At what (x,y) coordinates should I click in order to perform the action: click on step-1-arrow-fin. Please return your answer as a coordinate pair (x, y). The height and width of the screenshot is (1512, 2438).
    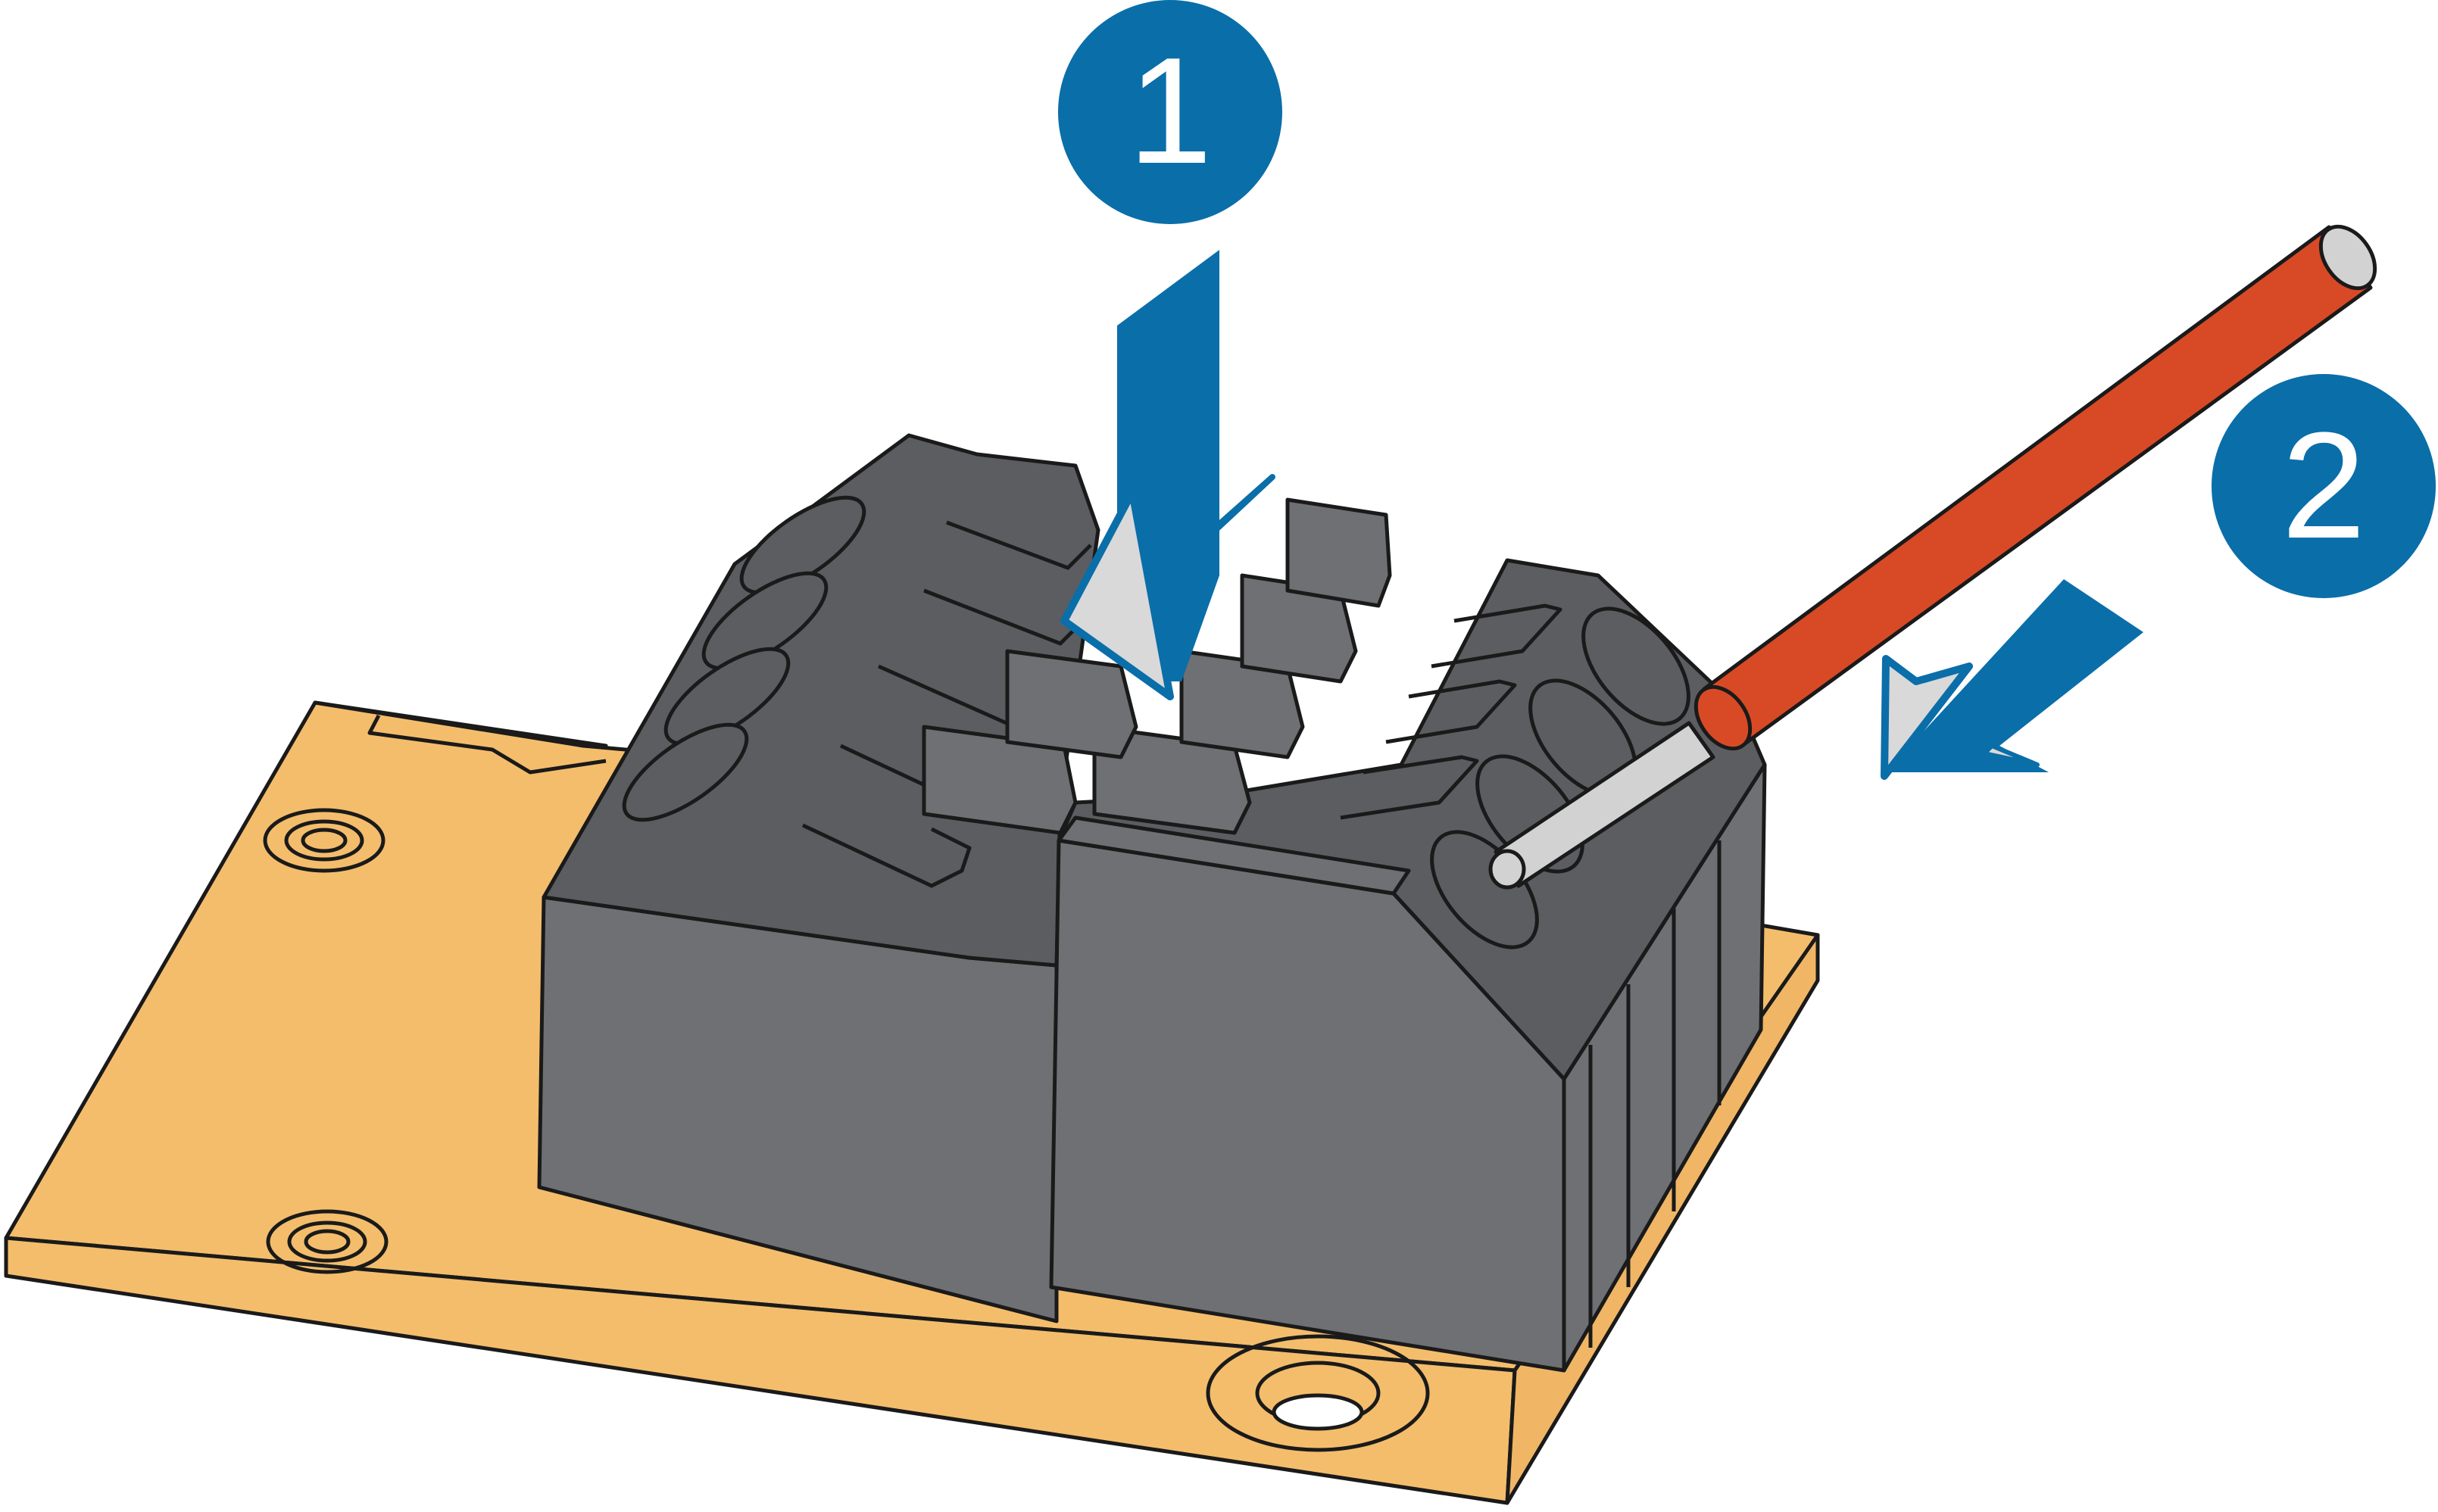
    Looking at the image, I should click on (1238, 507).